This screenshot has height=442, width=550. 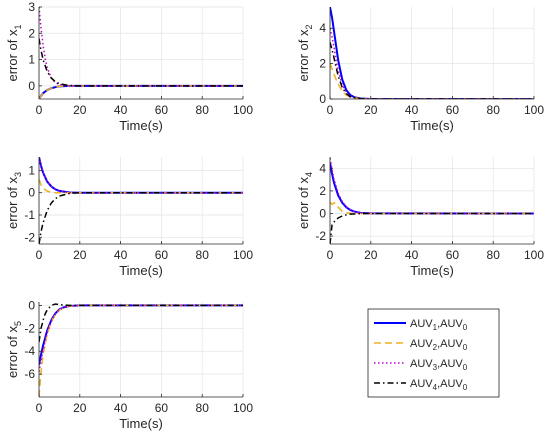 What do you see at coordinates (435, 327) in the screenshot?
I see `legend-label-sub1: 1` at bounding box center [435, 327].